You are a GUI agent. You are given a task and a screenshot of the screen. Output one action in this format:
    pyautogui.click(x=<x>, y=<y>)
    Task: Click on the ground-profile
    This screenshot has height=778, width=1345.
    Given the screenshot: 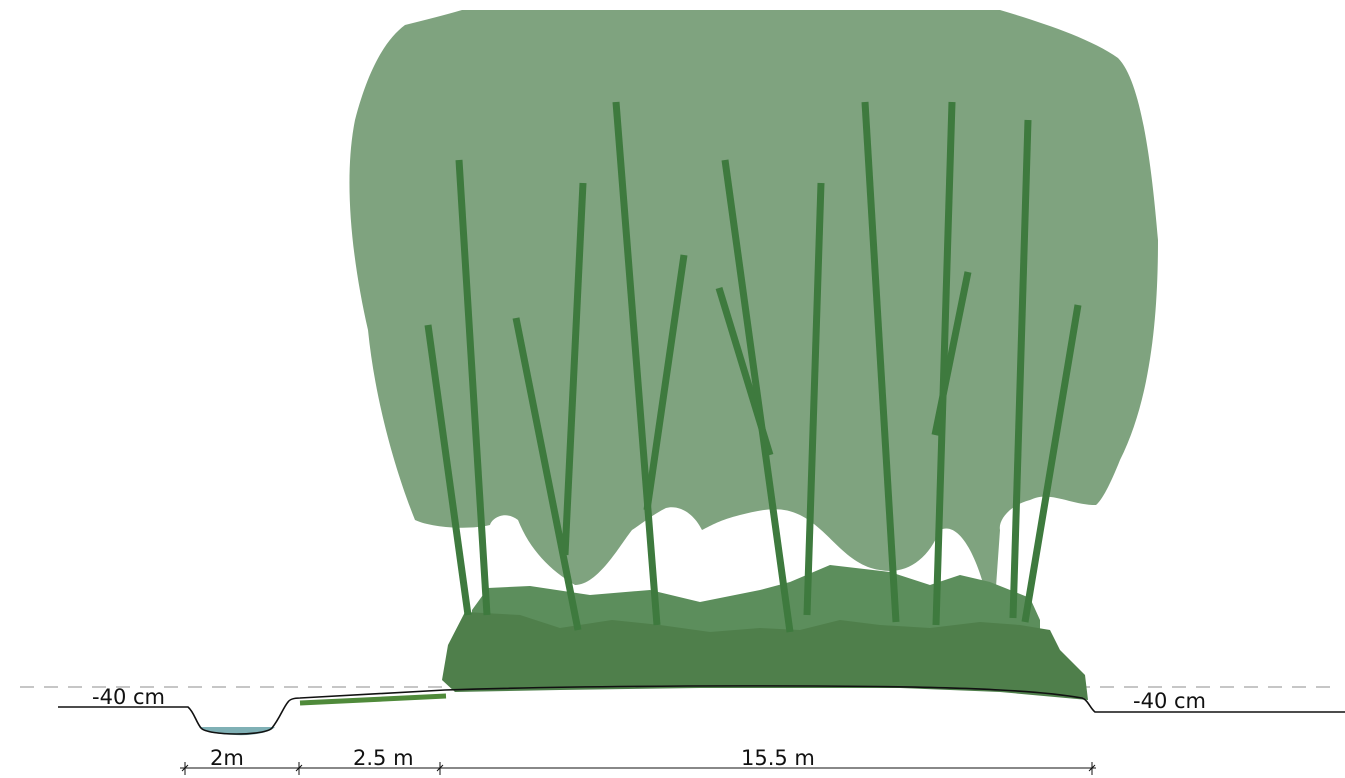 What is the action you would take?
    pyautogui.click(x=701, y=710)
    